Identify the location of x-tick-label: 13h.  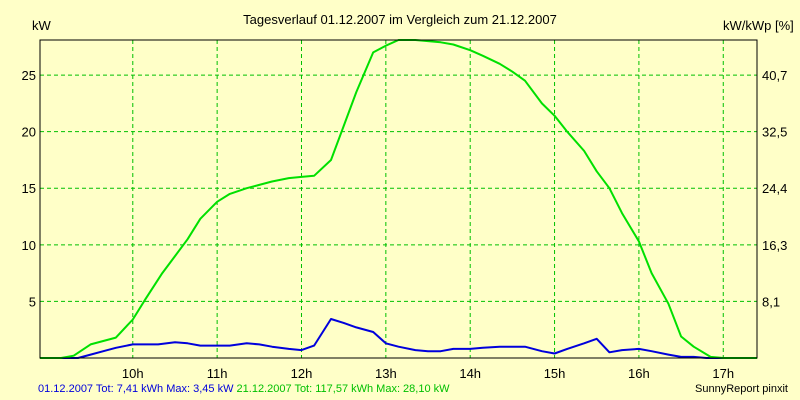
(386, 373).